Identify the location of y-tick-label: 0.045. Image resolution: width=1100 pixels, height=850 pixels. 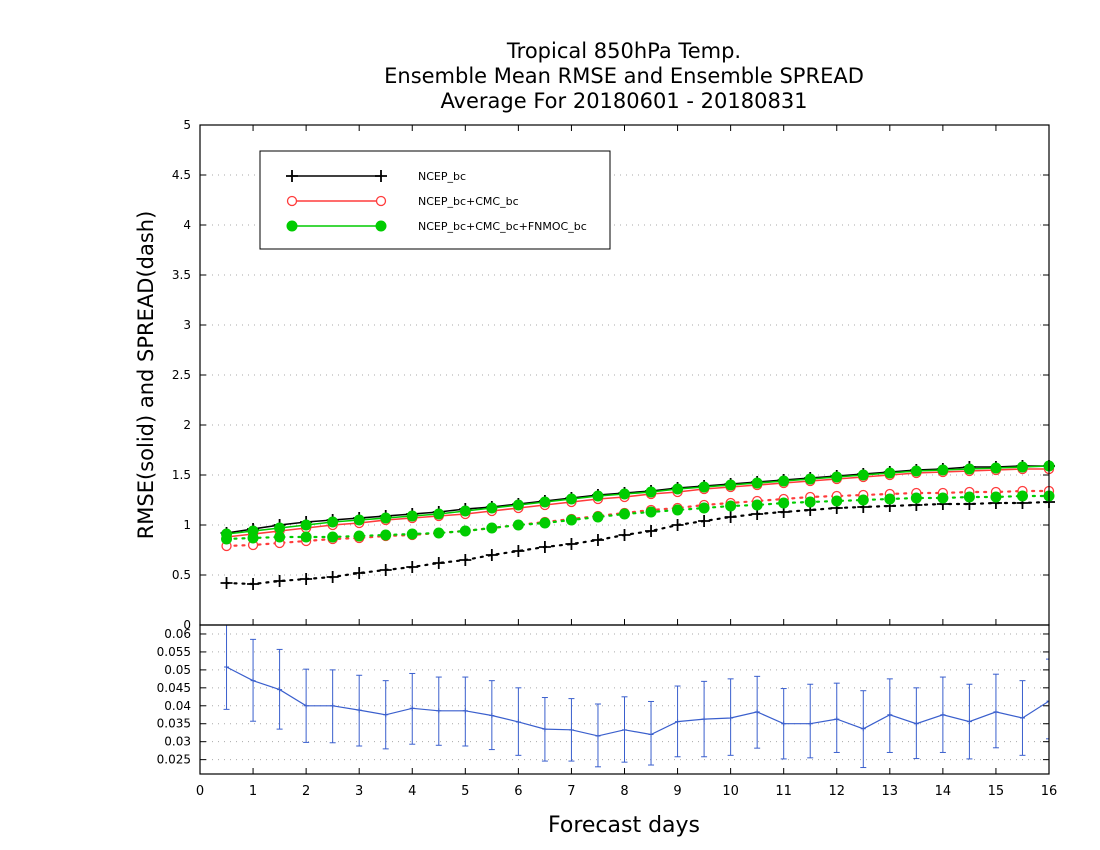
(174, 688).